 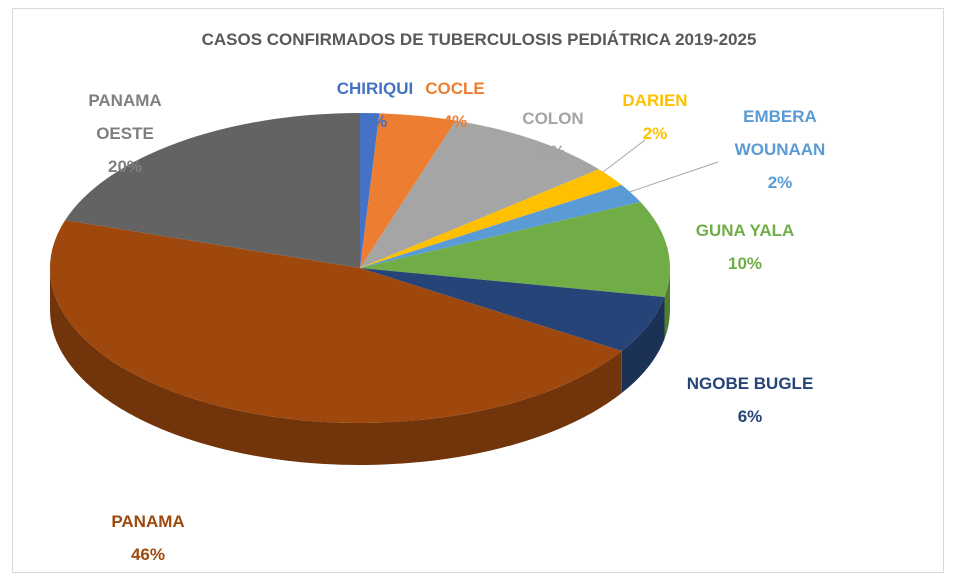 I want to click on value-label: 46%, so click(x=148, y=554).